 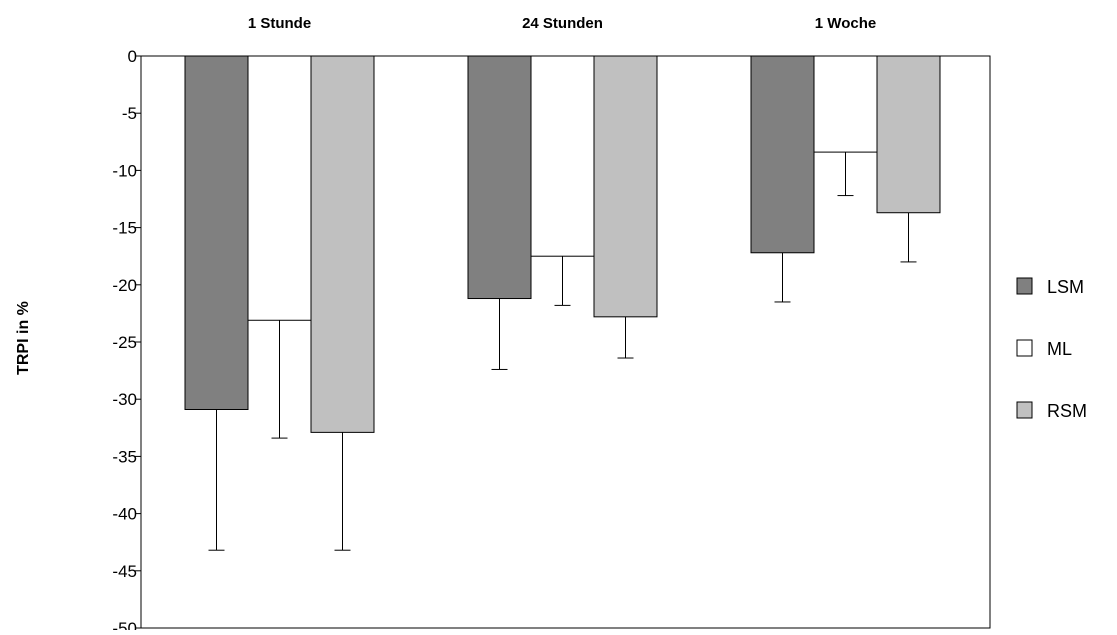 What do you see at coordinates (124, 228) in the screenshot?
I see `y-tick-label: -15` at bounding box center [124, 228].